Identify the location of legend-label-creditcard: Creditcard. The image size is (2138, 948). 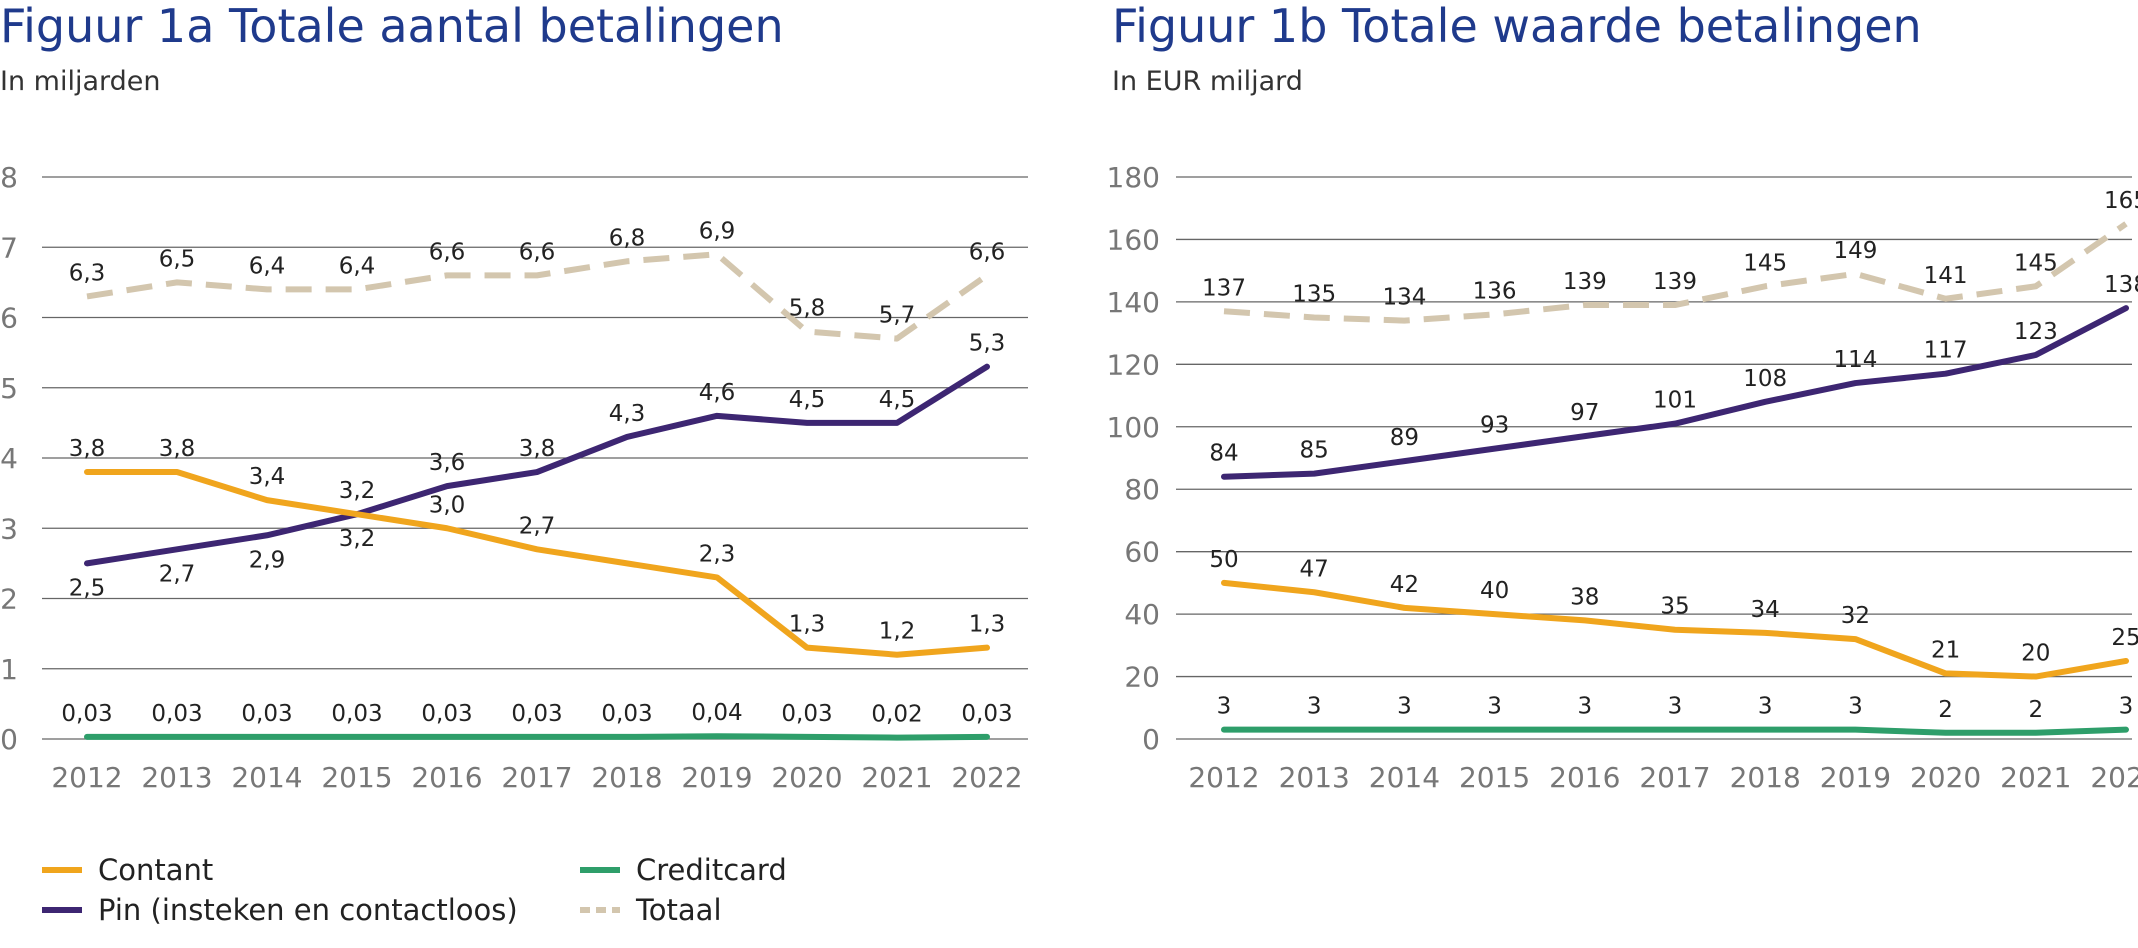
(711, 870).